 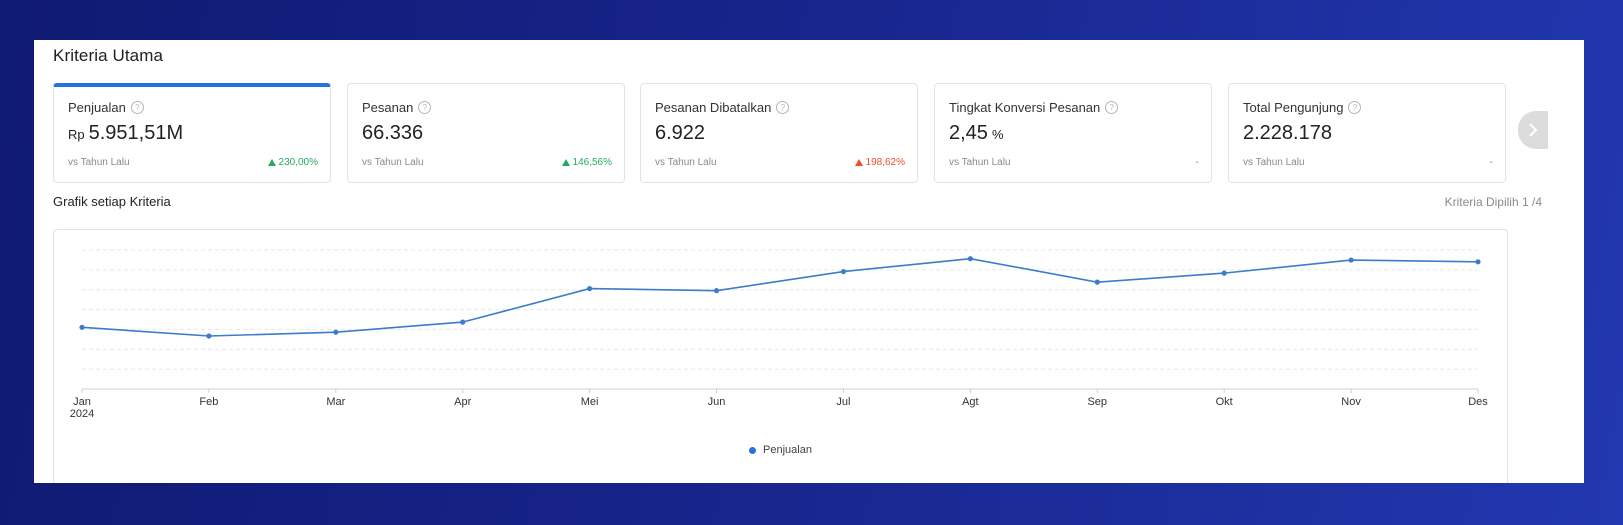 I want to click on metric-value: 66.336, so click(x=392, y=133).